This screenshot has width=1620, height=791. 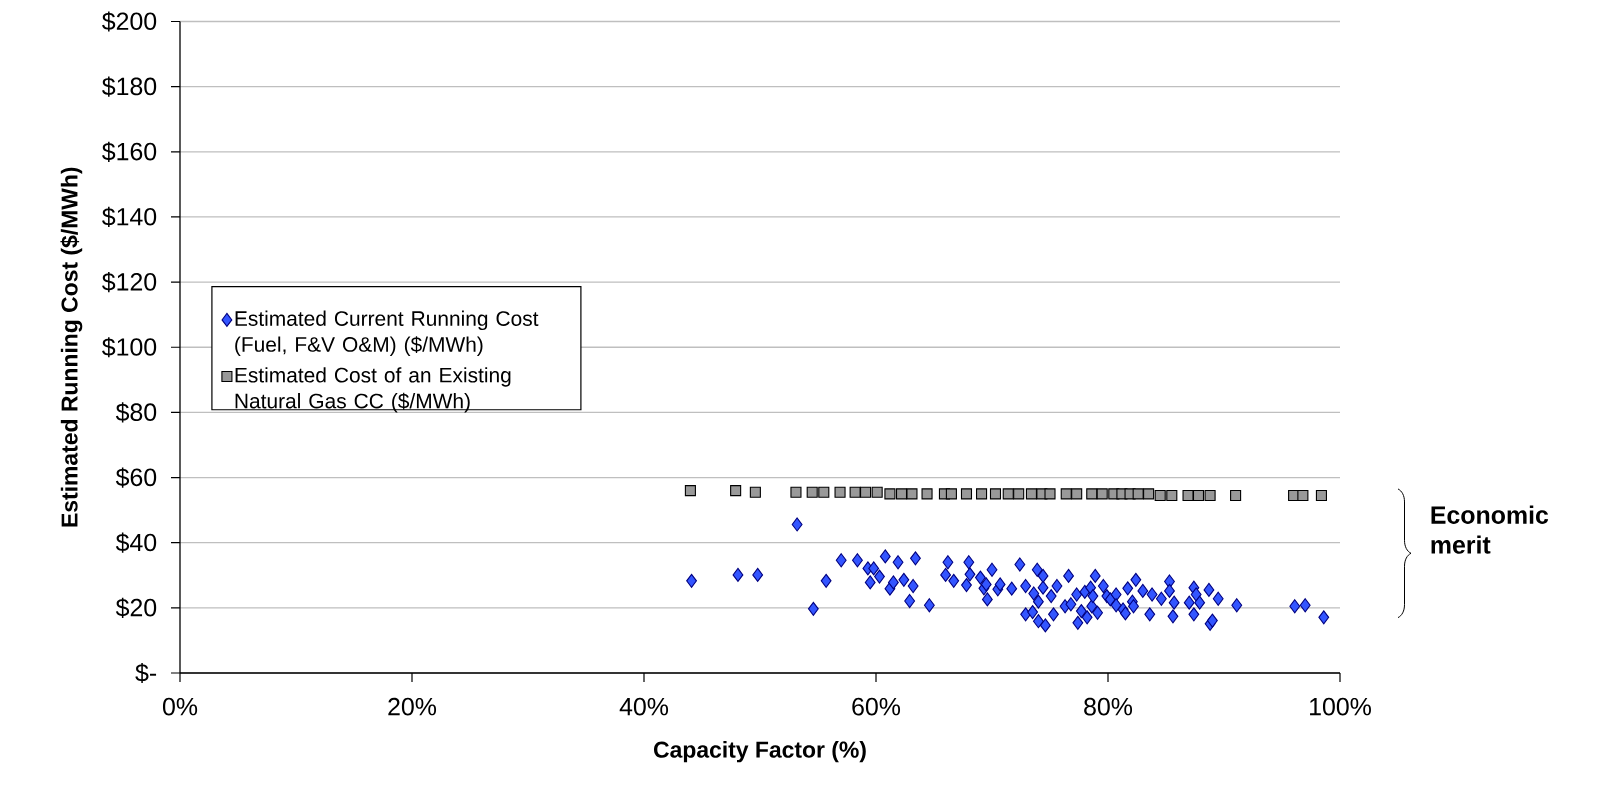 What do you see at coordinates (876, 706) in the screenshot?
I see `x-tick-label: 60%` at bounding box center [876, 706].